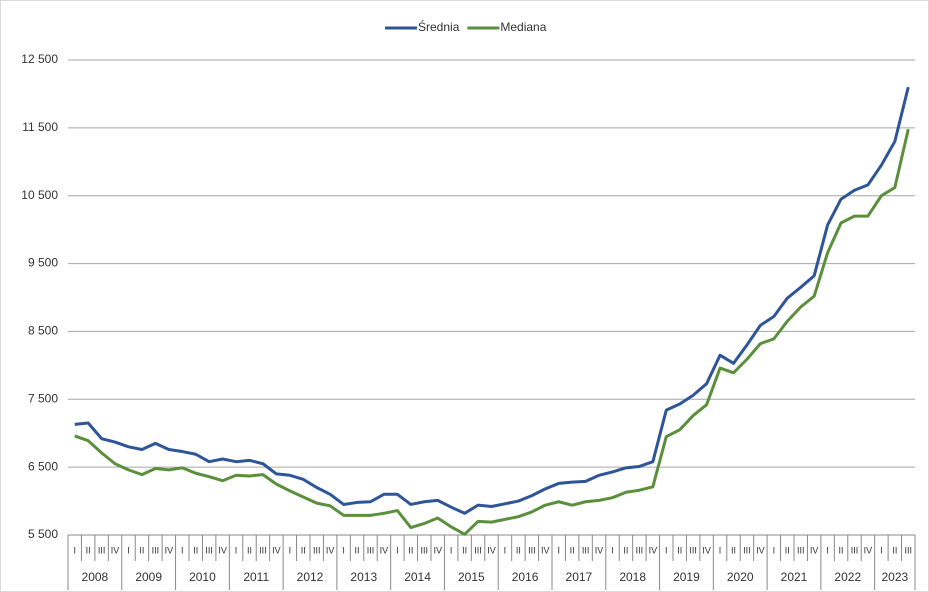 The height and width of the screenshot is (592, 929). I want to click on year-label: 2020, so click(740, 577).